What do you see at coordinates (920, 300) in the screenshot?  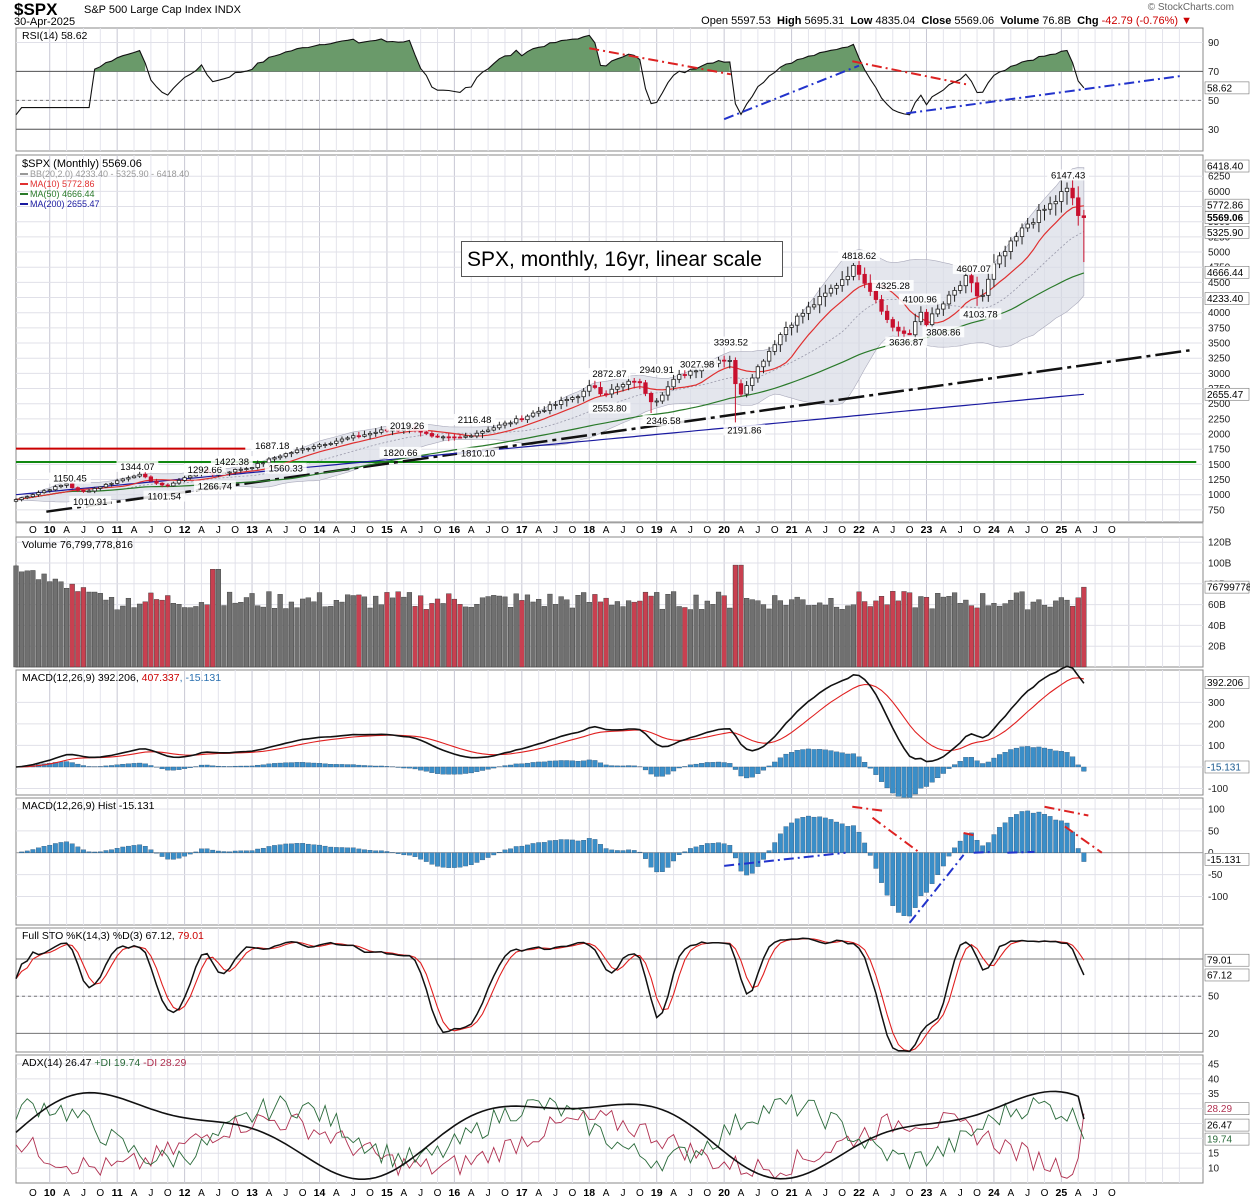 I see `price-annotation-label: 4100.96` at bounding box center [920, 300].